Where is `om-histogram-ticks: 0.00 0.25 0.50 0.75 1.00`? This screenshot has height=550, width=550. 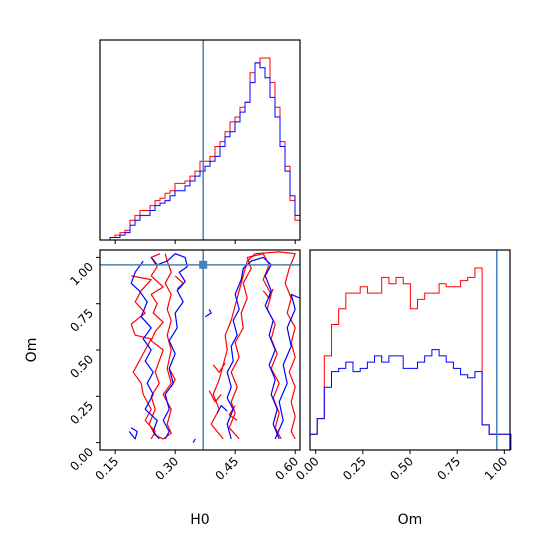
om-histogram-ticks: 0.00 0.25 0.50 0.75 1.00 is located at coordinates (401, 466).